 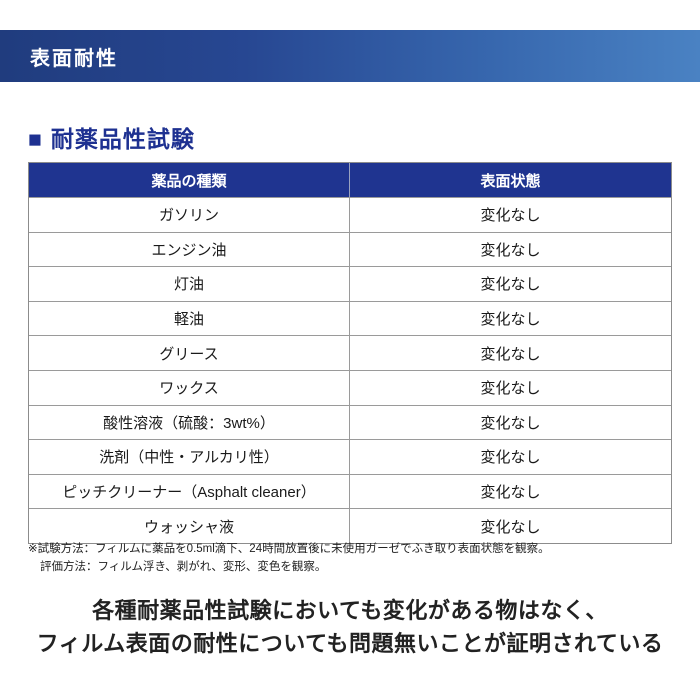 I want to click on chemical-name-cell: ピッチクリーナー（Asphalt cleaner）, so click(x=189, y=491).